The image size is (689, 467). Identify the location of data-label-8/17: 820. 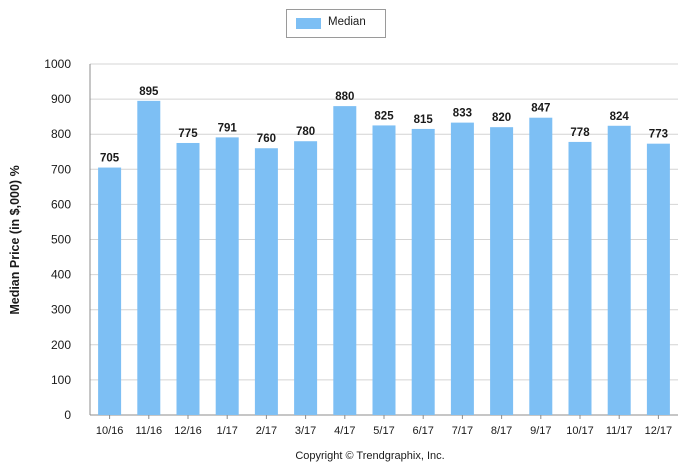
(501, 118).